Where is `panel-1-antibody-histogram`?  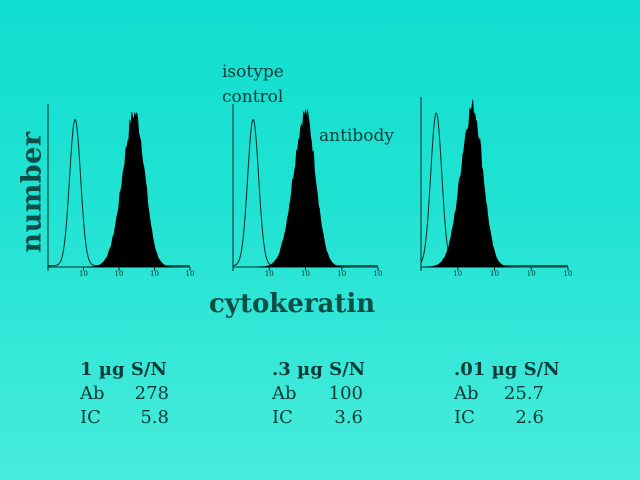 panel-1-antibody-histogram is located at coordinates (132, 189).